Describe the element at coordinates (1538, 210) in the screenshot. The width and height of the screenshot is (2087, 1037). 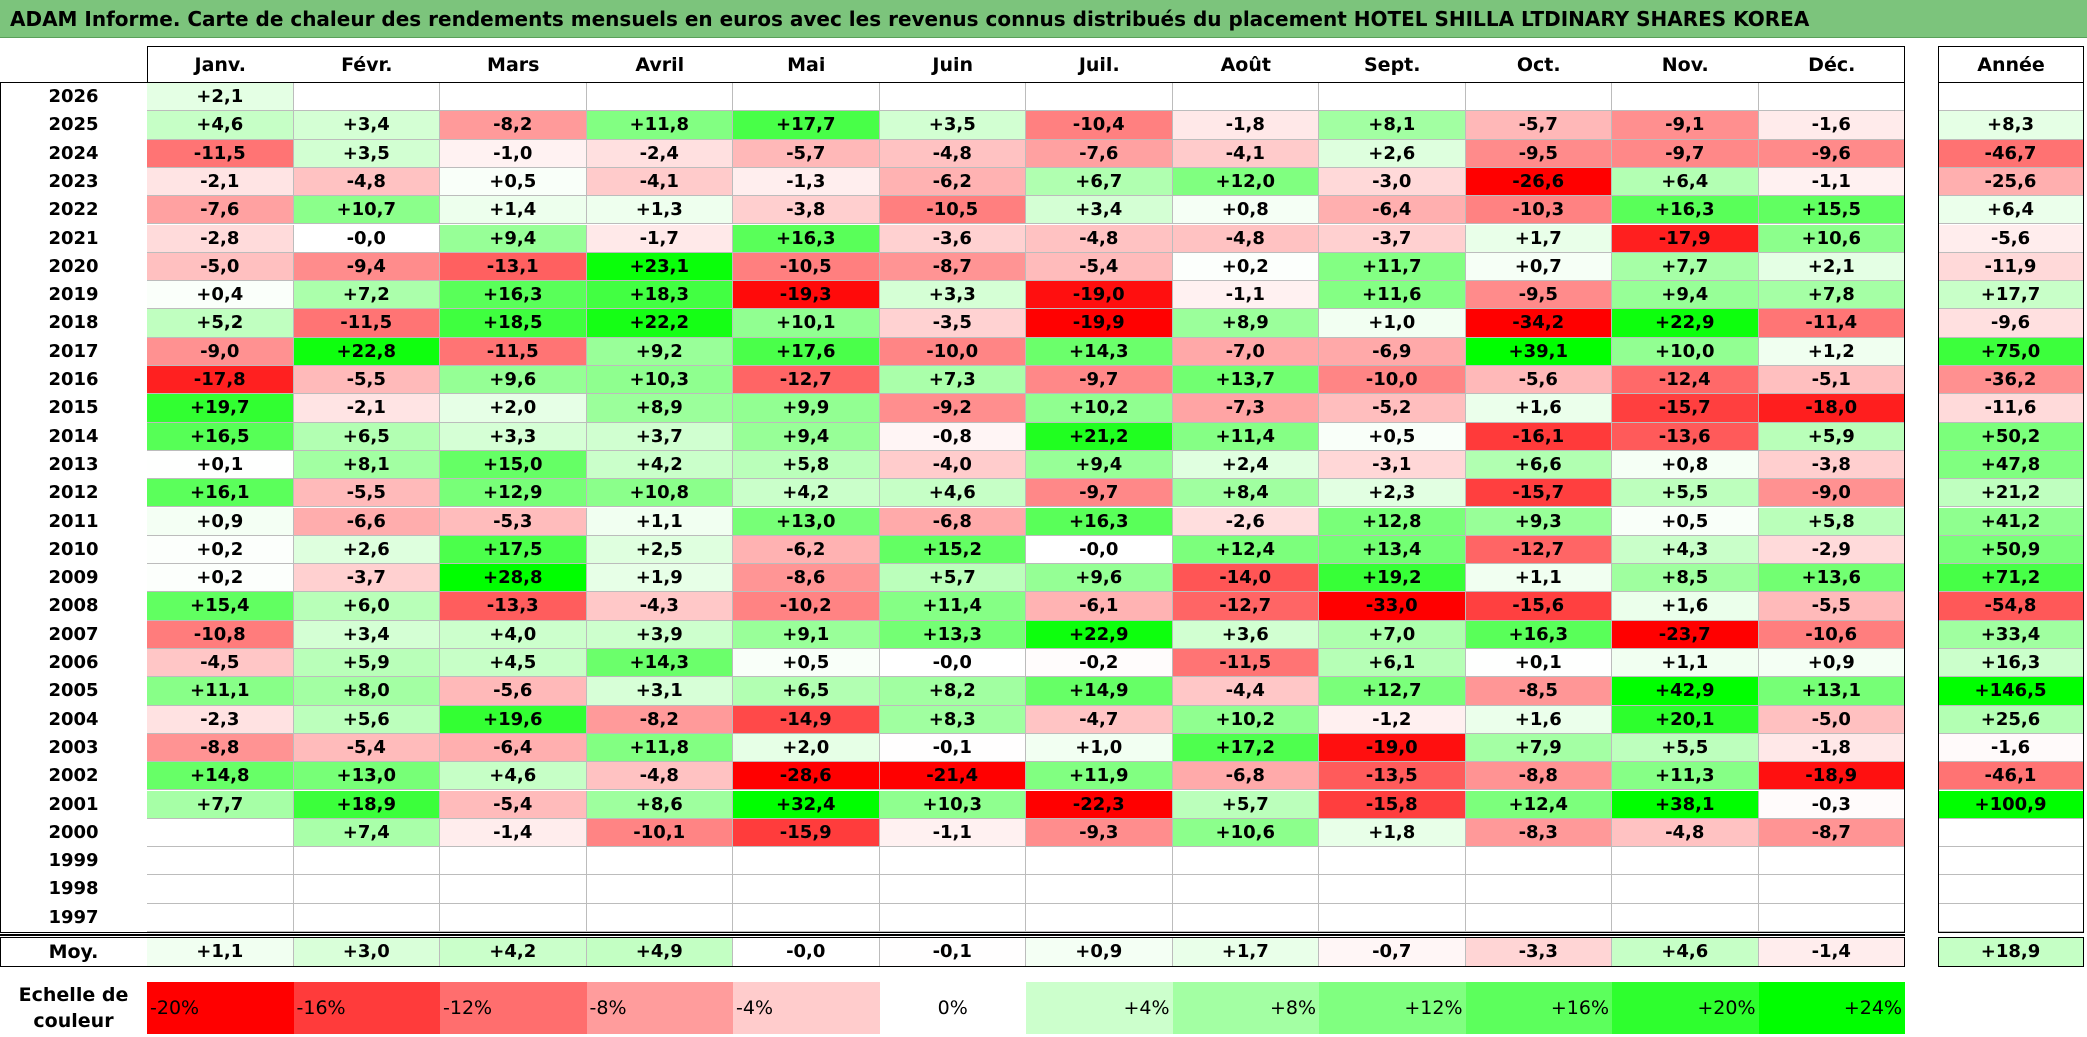
I see `heatmap-cell: -10,3` at that location.